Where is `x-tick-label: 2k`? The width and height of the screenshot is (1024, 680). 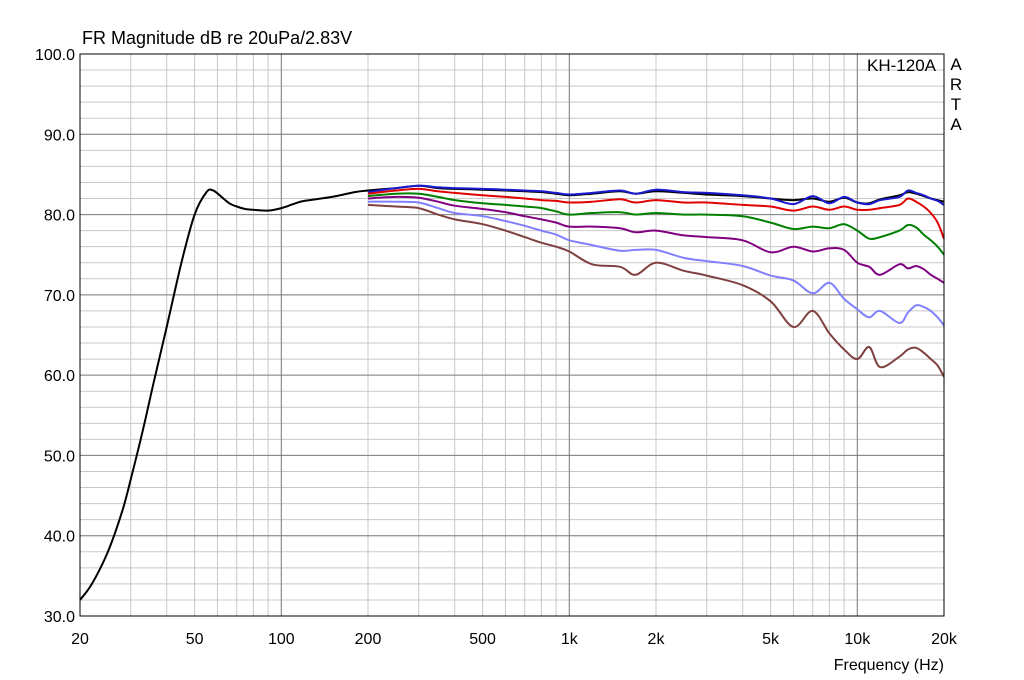 x-tick-label: 2k is located at coordinates (657, 639).